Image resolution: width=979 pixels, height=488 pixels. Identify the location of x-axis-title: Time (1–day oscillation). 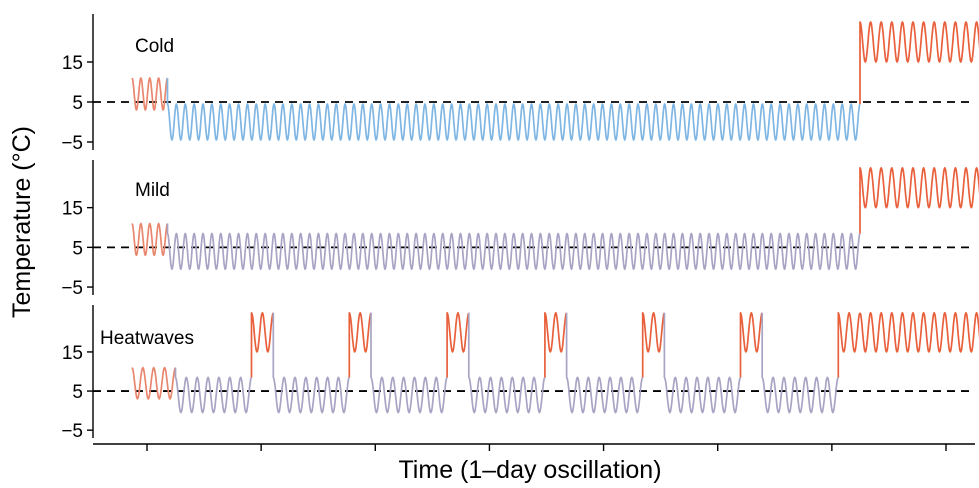
(529, 470).